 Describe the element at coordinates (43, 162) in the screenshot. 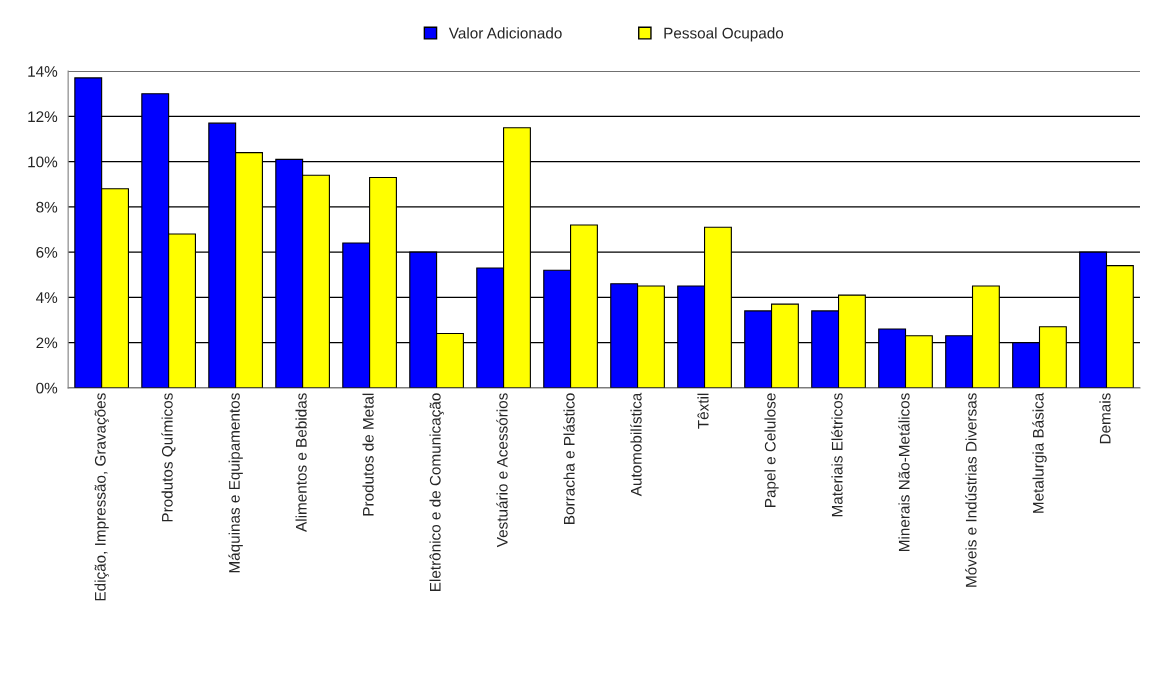

I see `y-tick-label: 10%` at that location.